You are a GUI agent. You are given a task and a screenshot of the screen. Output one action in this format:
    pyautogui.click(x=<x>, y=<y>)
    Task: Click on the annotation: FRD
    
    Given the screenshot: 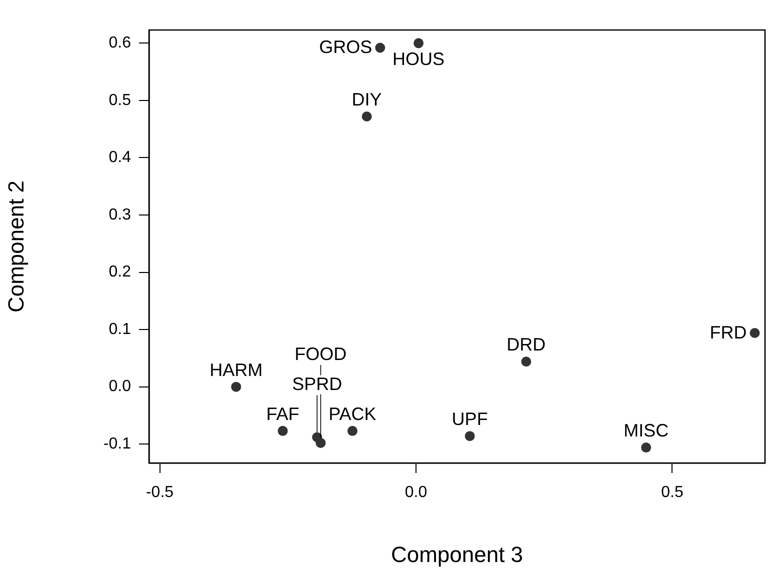 What is the action you would take?
    pyautogui.click(x=728, y=332)
    